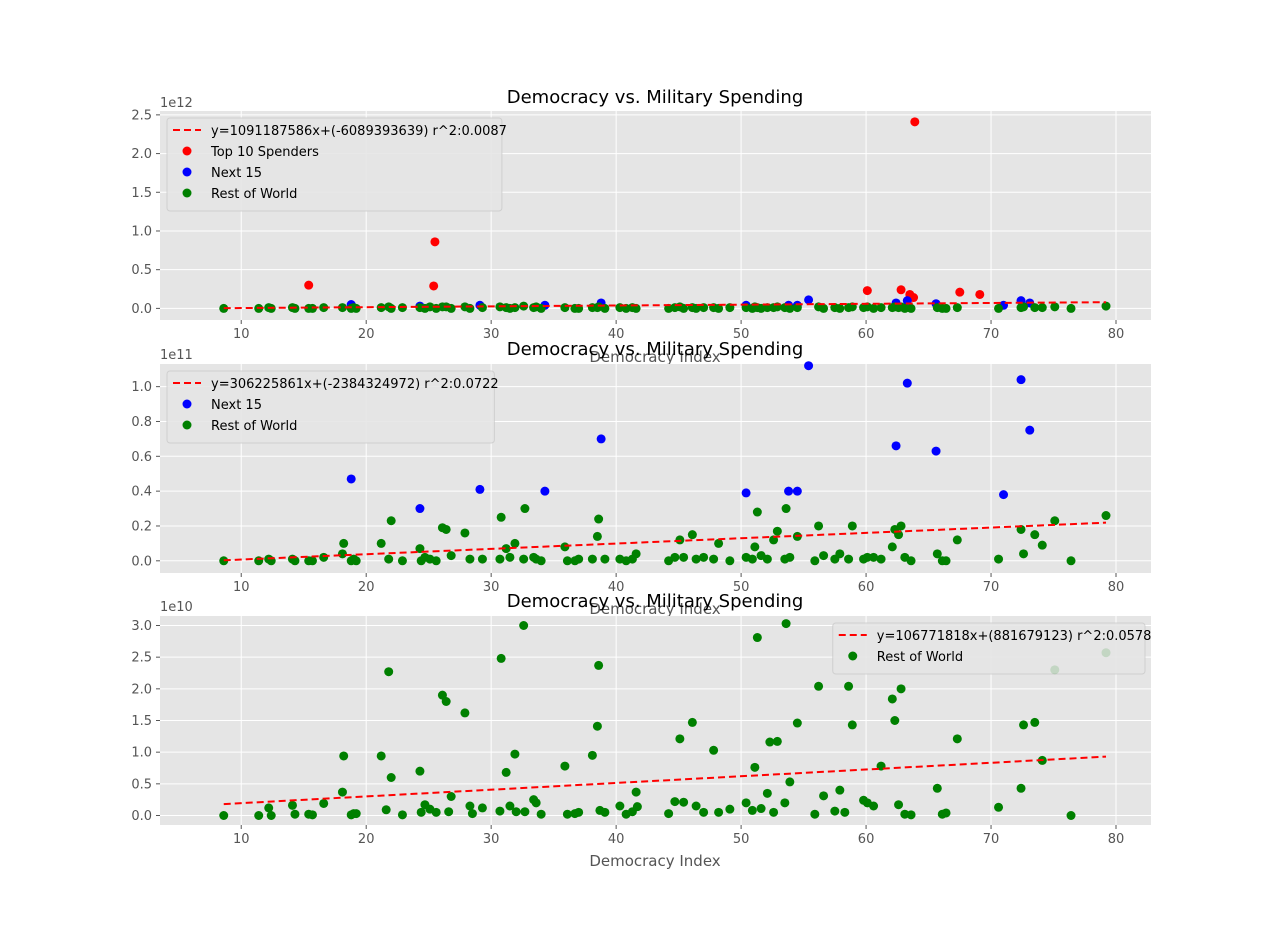 This screenshot has width=1280, height=927. Describe the element at coordinates (141, 309) in the screenshot. I see `y-tick-label: 0.0` at that location.